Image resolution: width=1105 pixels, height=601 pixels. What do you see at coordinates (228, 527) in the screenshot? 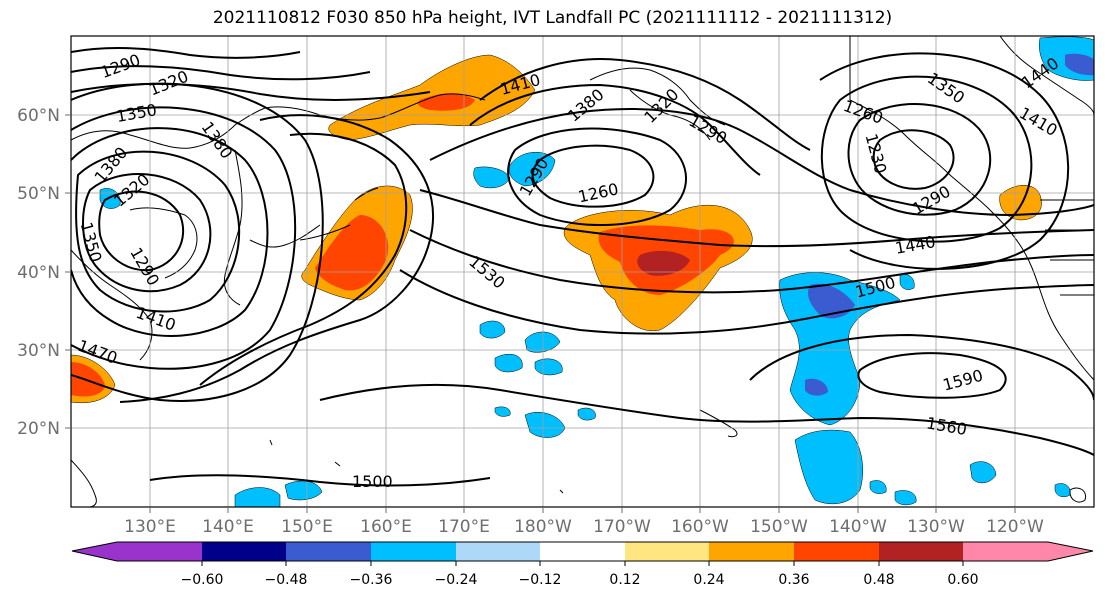
I see `lon-label: 140°E` at bounding box center [228, 527].